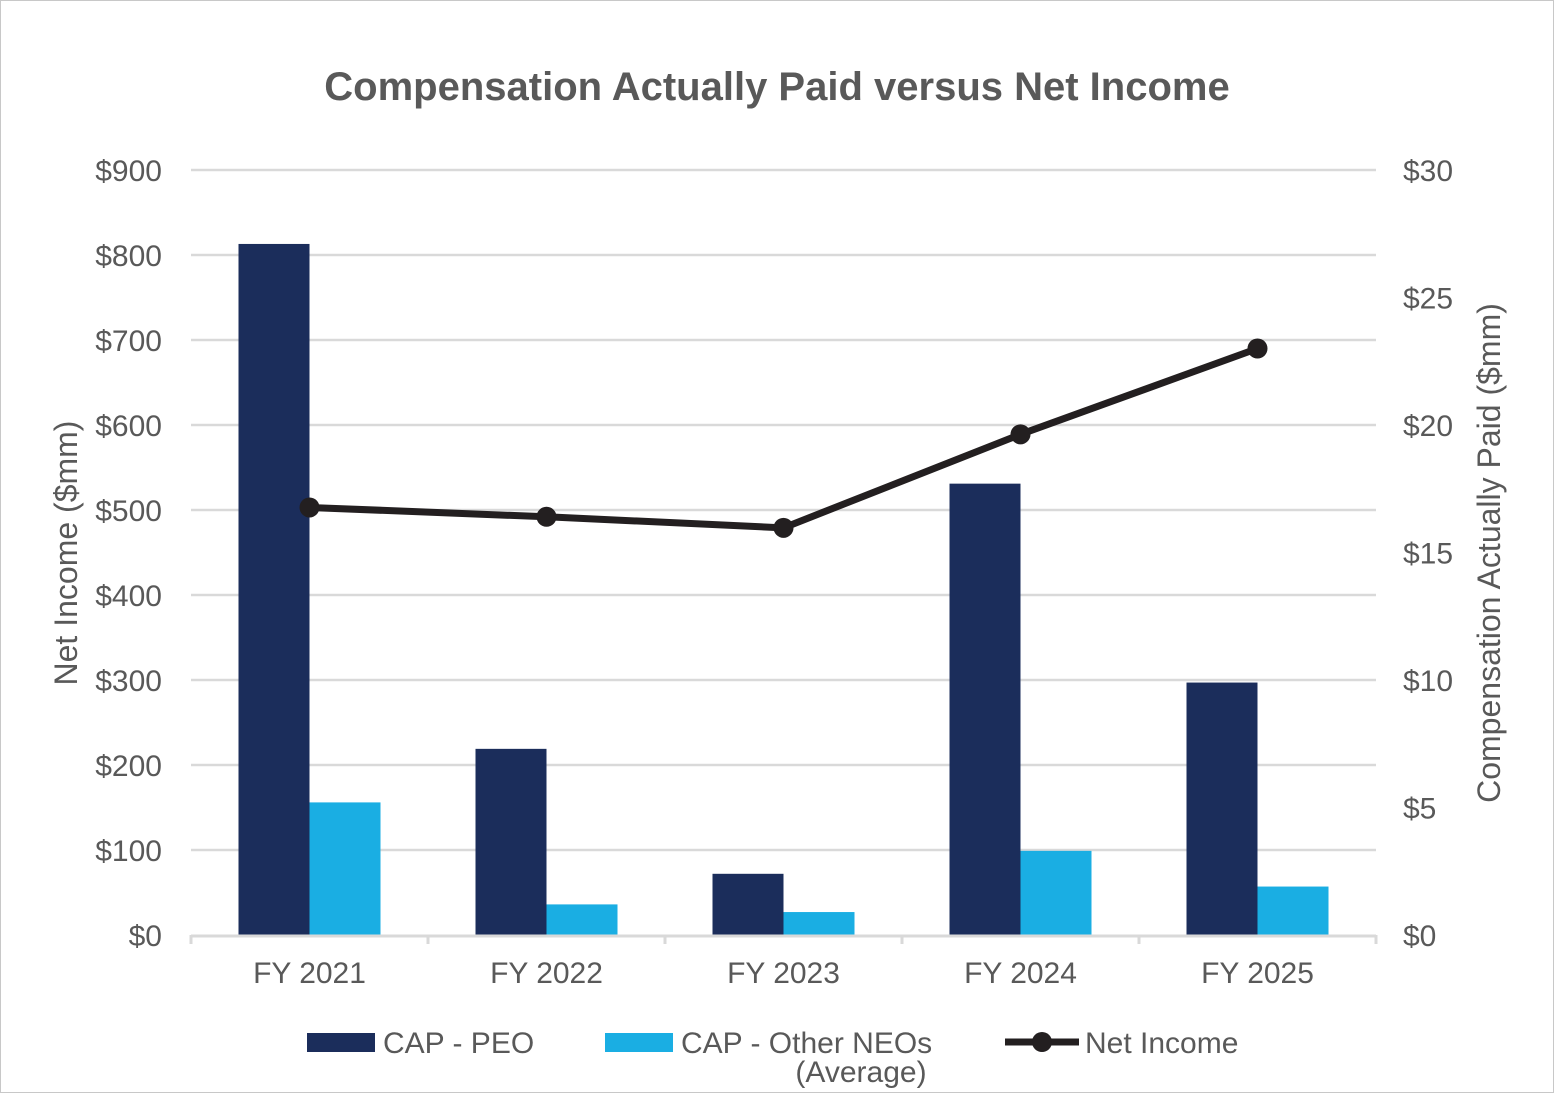 The height and width of the screenshot is (1093, 1554). Describe the element at coordinates (1428, 171) in the screenshot. I see `right-tick-label: $30` at that location.